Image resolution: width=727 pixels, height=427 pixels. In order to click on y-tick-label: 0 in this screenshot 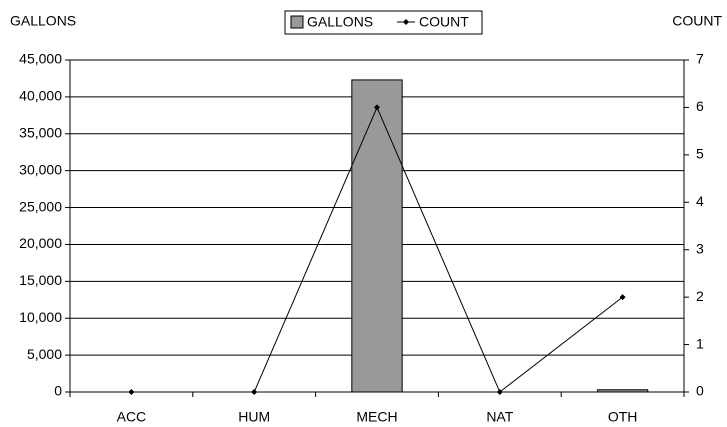, I will do `click(58, 391)`.